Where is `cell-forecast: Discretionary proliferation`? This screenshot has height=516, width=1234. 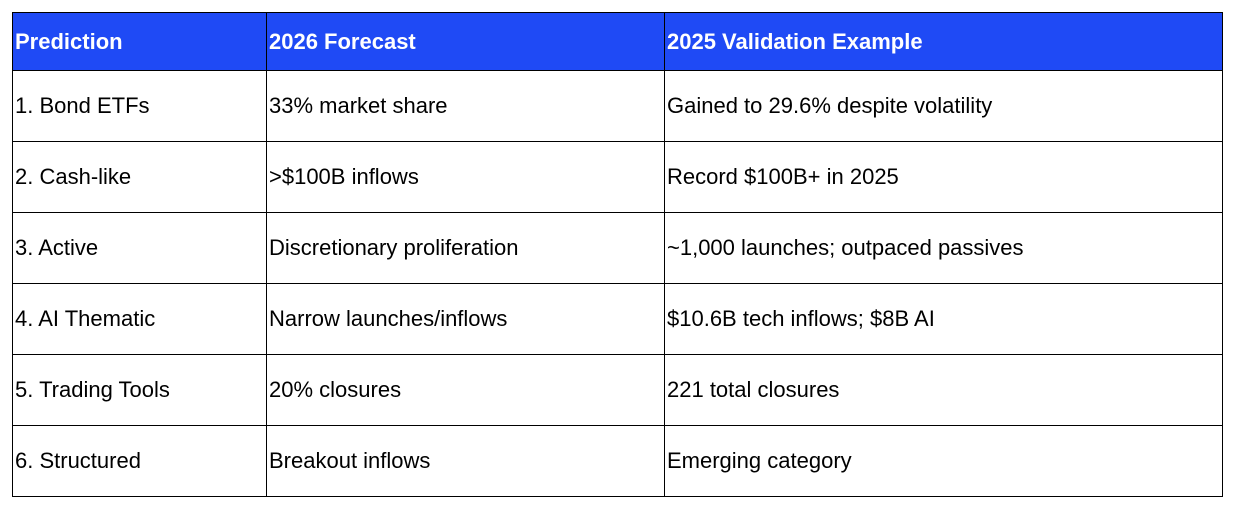 cell-forecast: Discretionary proliferation is located at coordinates (465, 248).